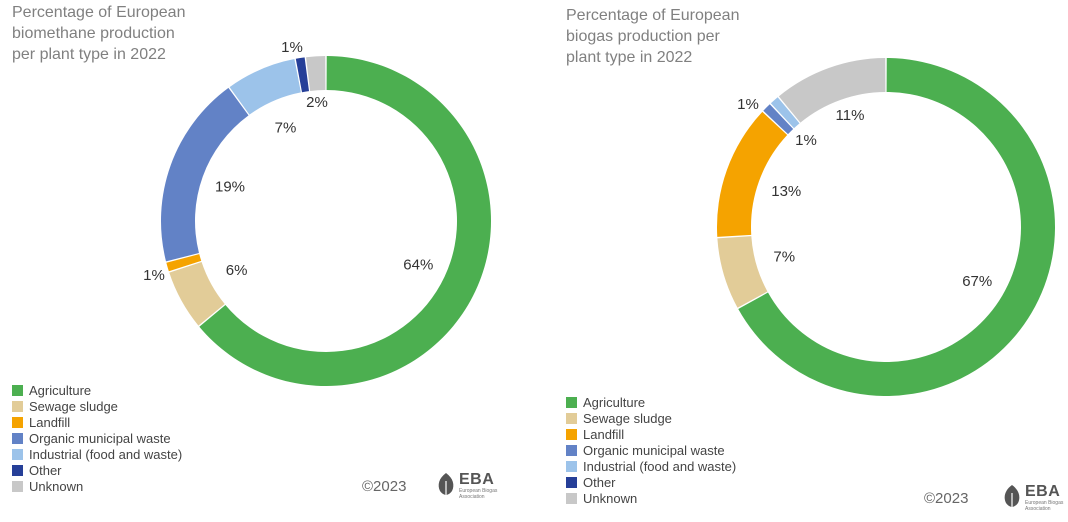  Describe the element at coordinates (418, 264) in the screenshot. I see `data-label-agriculture: 64%` at that location.